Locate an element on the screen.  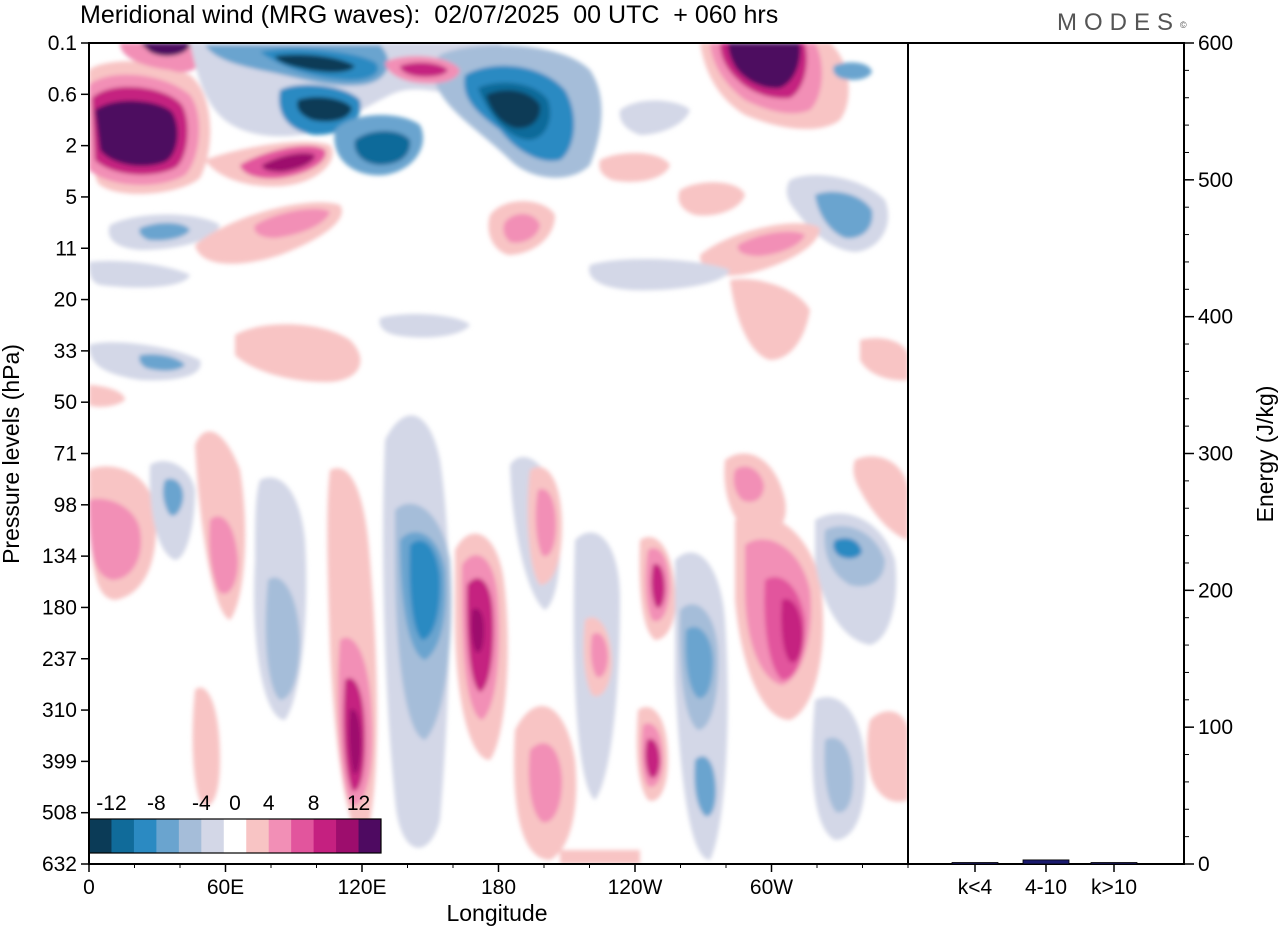
colorbar-label: 8 is located at coordinates (314, 803).